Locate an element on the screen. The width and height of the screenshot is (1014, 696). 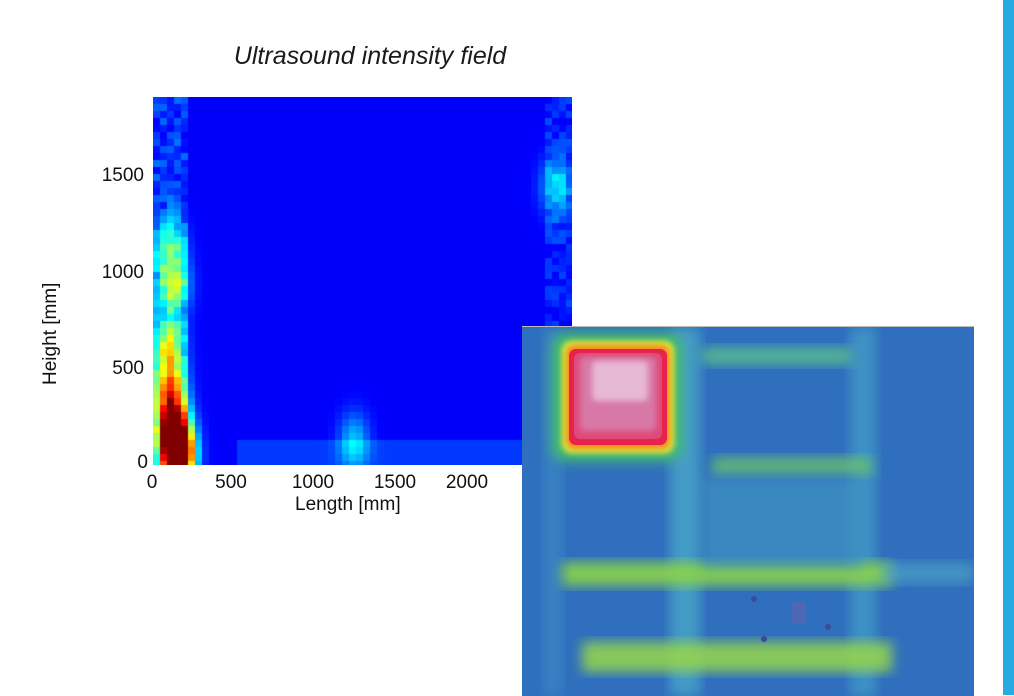
x-tick-label: 0 is located at coordinates (152, 483).